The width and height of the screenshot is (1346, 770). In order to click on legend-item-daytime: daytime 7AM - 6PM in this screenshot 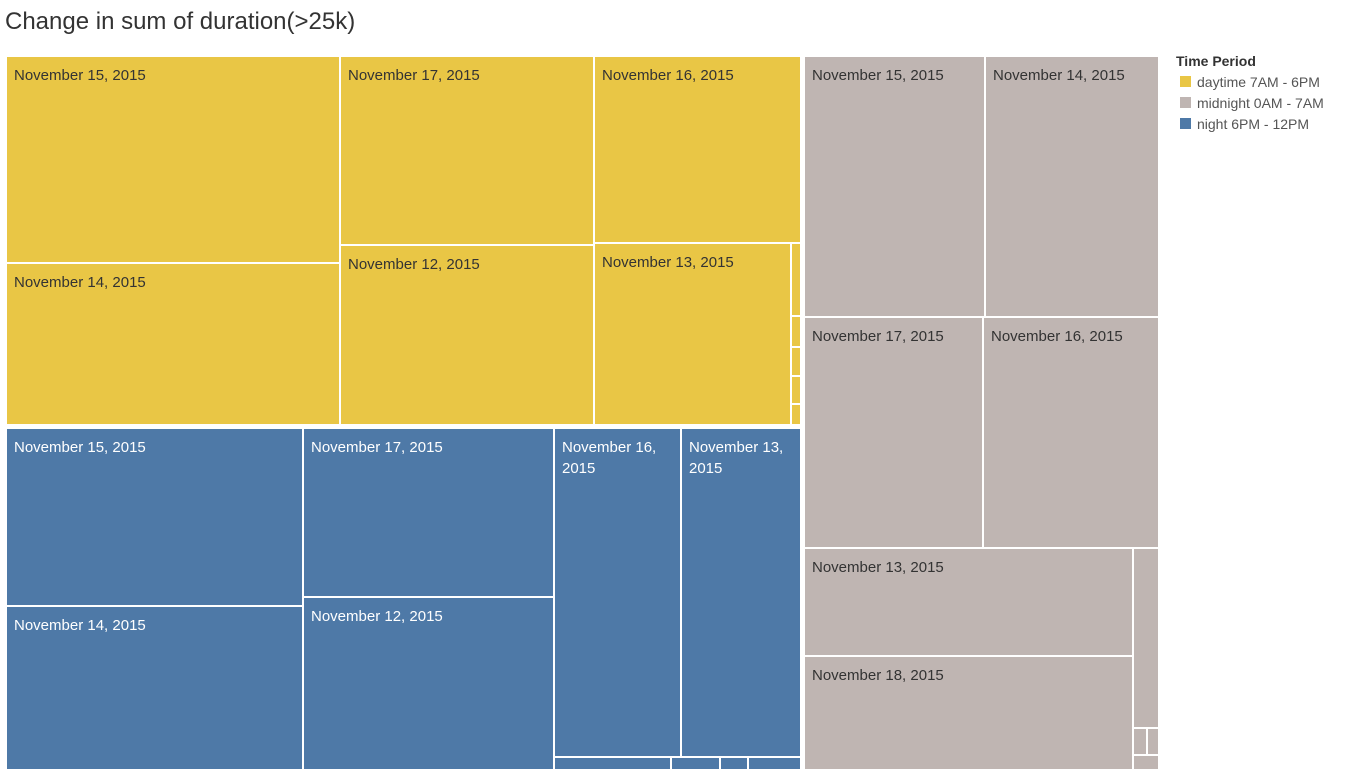, I will do `click(1260, 81)`.